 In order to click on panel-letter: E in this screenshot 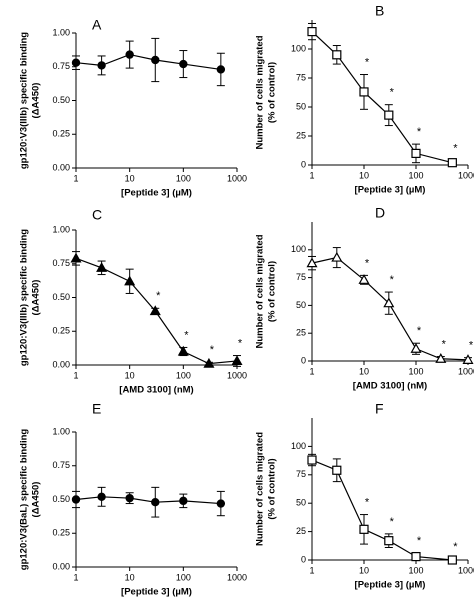, I will do `click(96, 409)`.